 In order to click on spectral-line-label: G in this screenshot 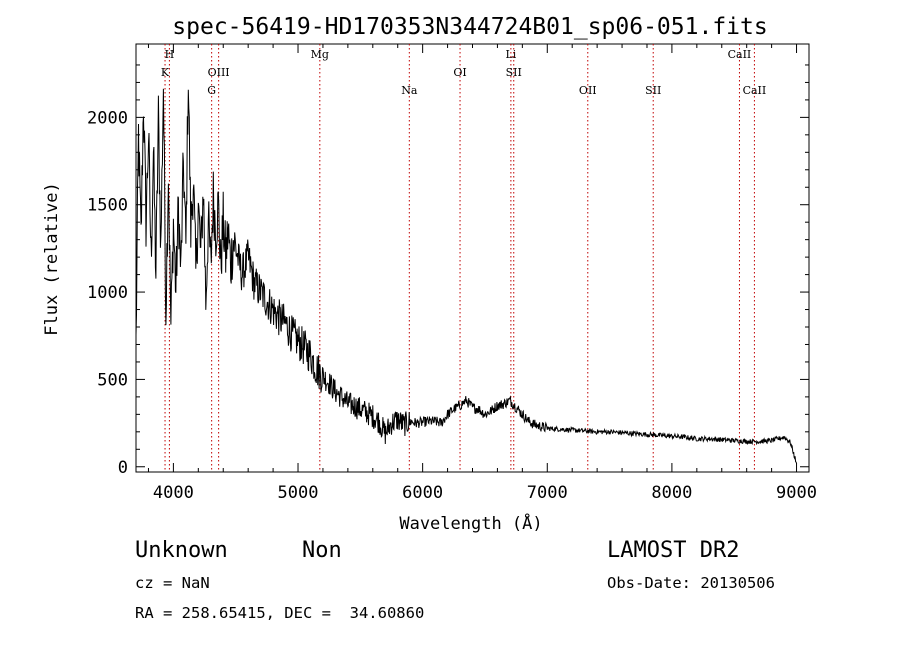, I will do `click(211, 90)`.